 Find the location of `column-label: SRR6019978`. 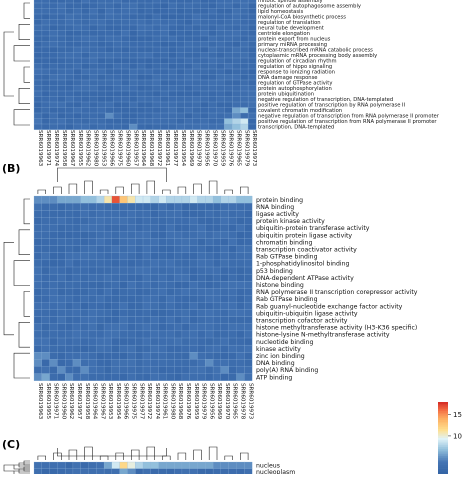

column-label: SRR6019978 is located at coordinates (242, 401).